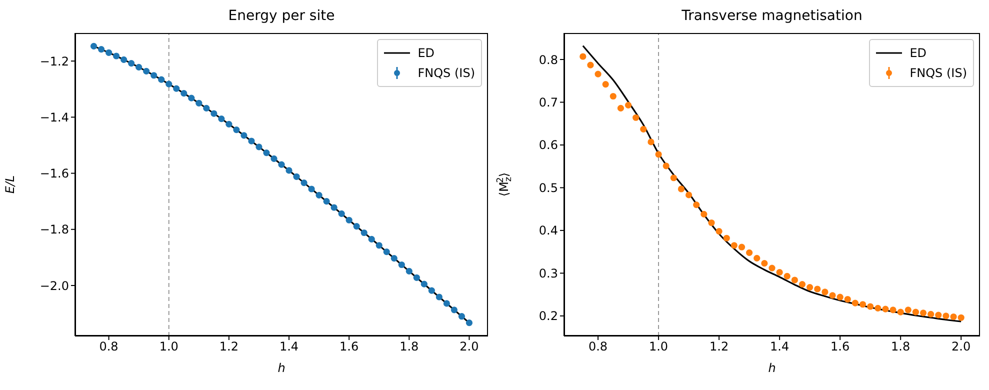  I want to click on x-tick-label: 2.0, so click(469, 347).